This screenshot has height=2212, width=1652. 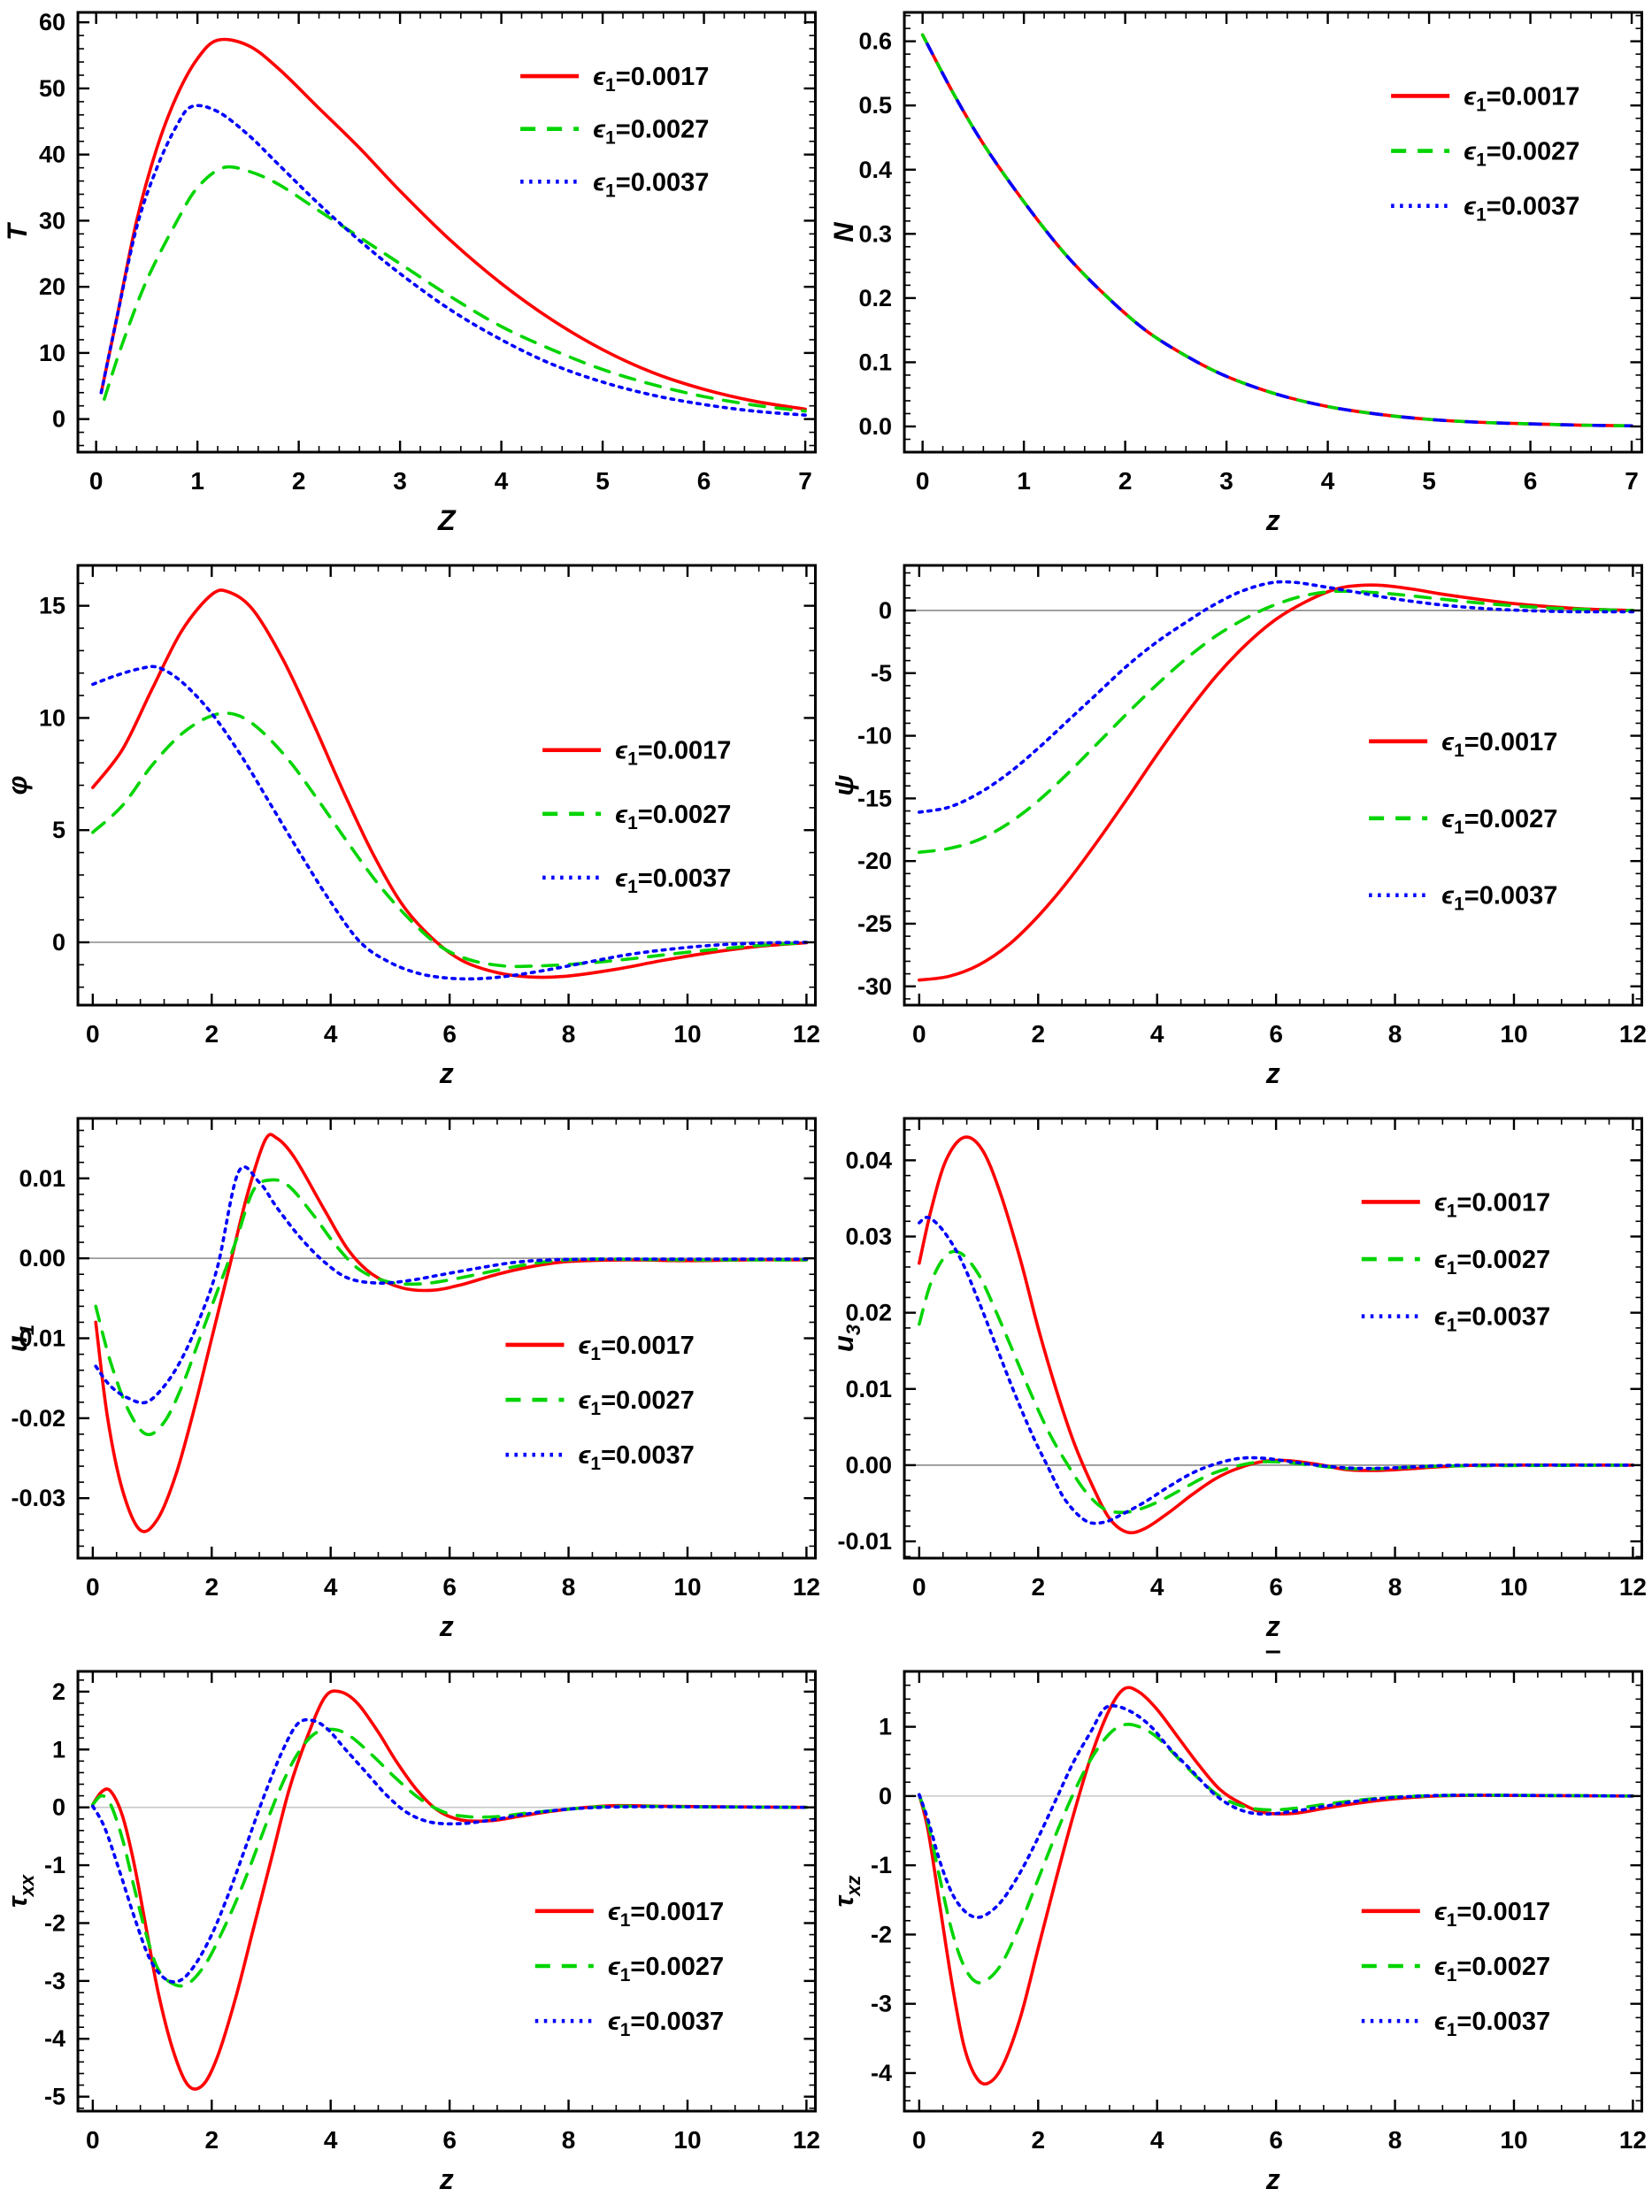 I want to click on y-tick-label: 0.6, so click(x=875, y=42).